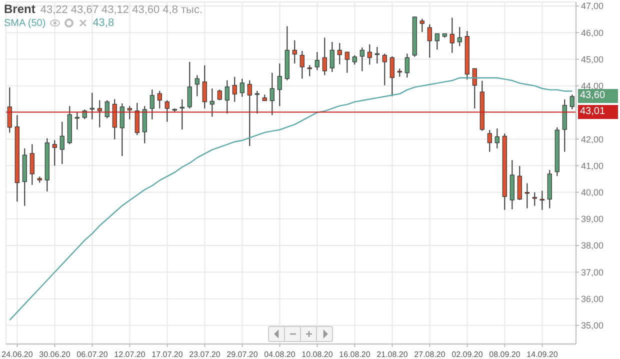 The width and height of the screenshot is (620, 359). What do you see at coordinates (242, 354) in the screenshot?
I see `x-tick-label: 29.07.20` at bounding box center [242, 354].